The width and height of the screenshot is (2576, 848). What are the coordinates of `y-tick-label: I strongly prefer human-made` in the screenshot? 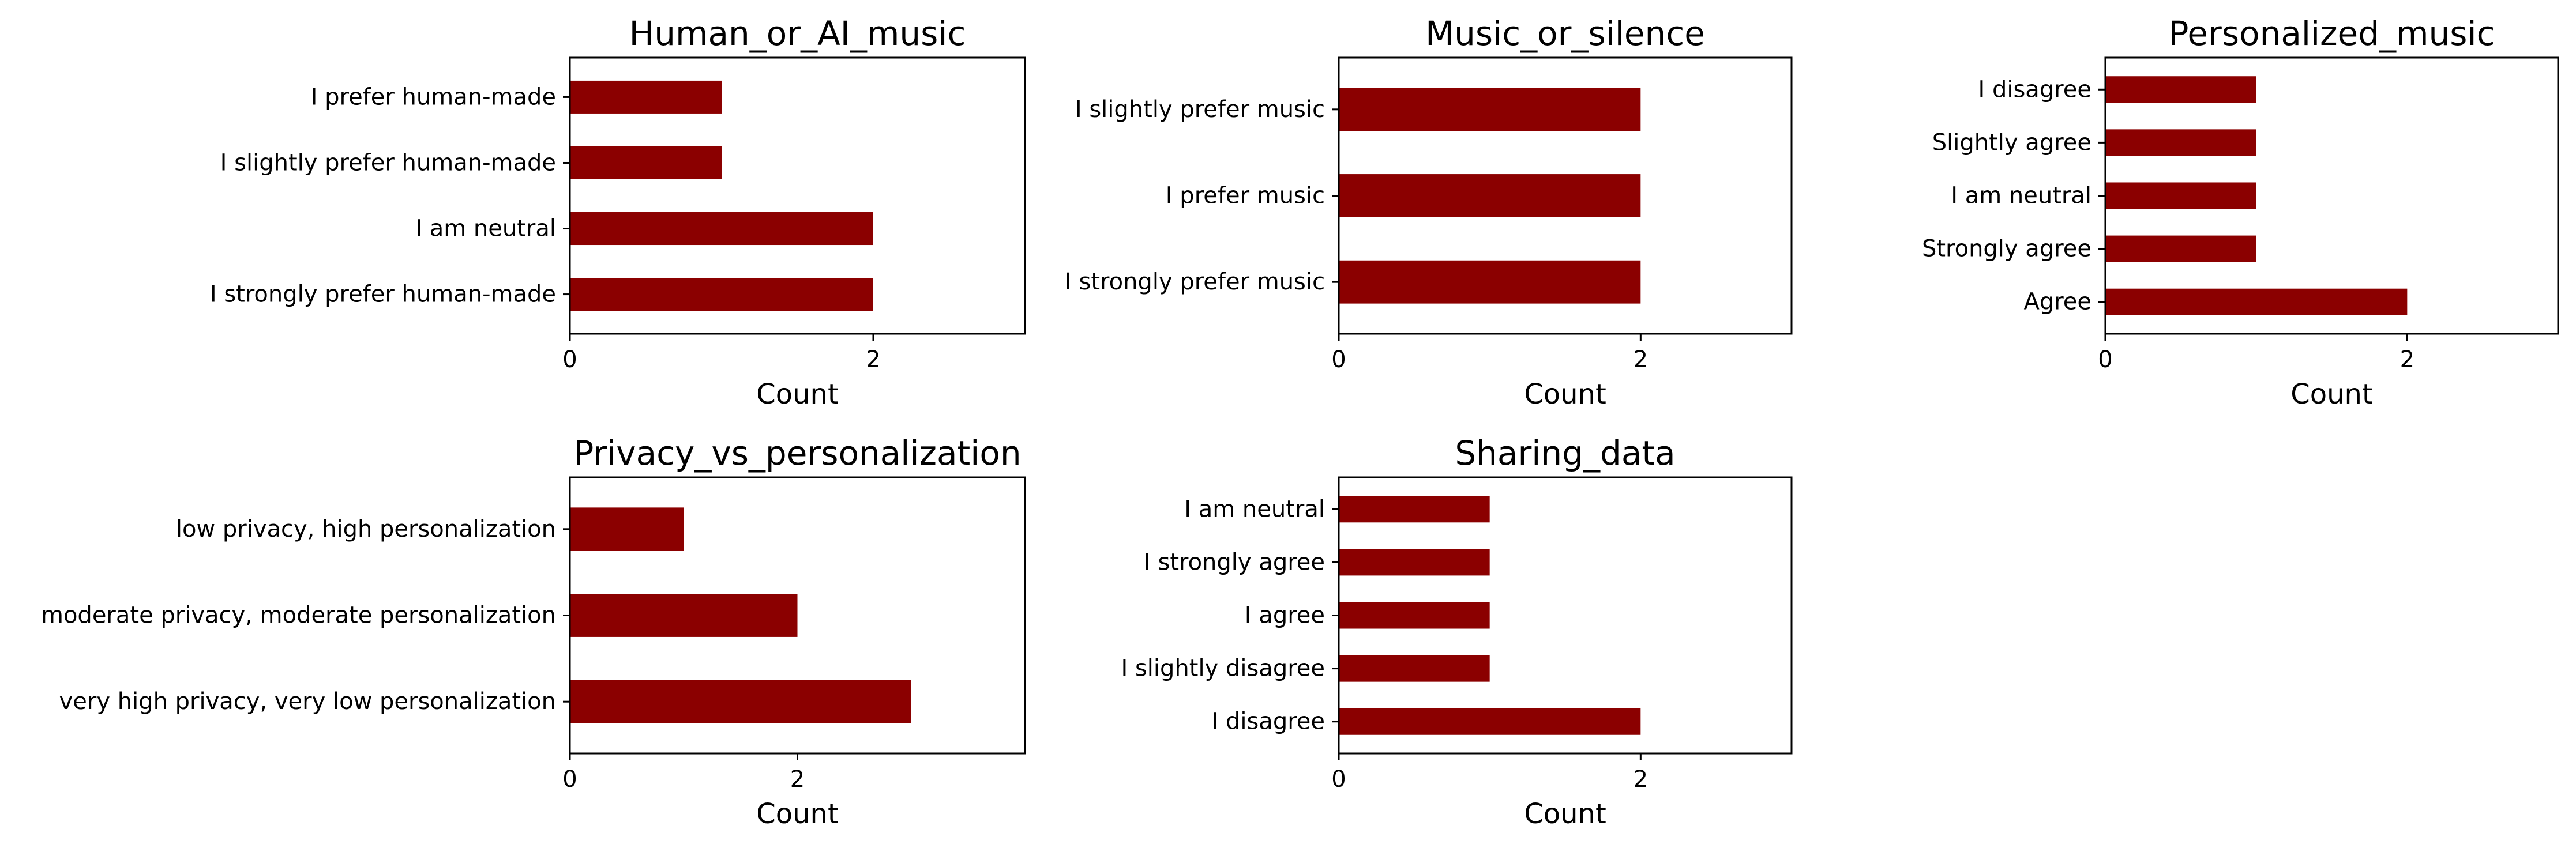 It's located at (383, 295).